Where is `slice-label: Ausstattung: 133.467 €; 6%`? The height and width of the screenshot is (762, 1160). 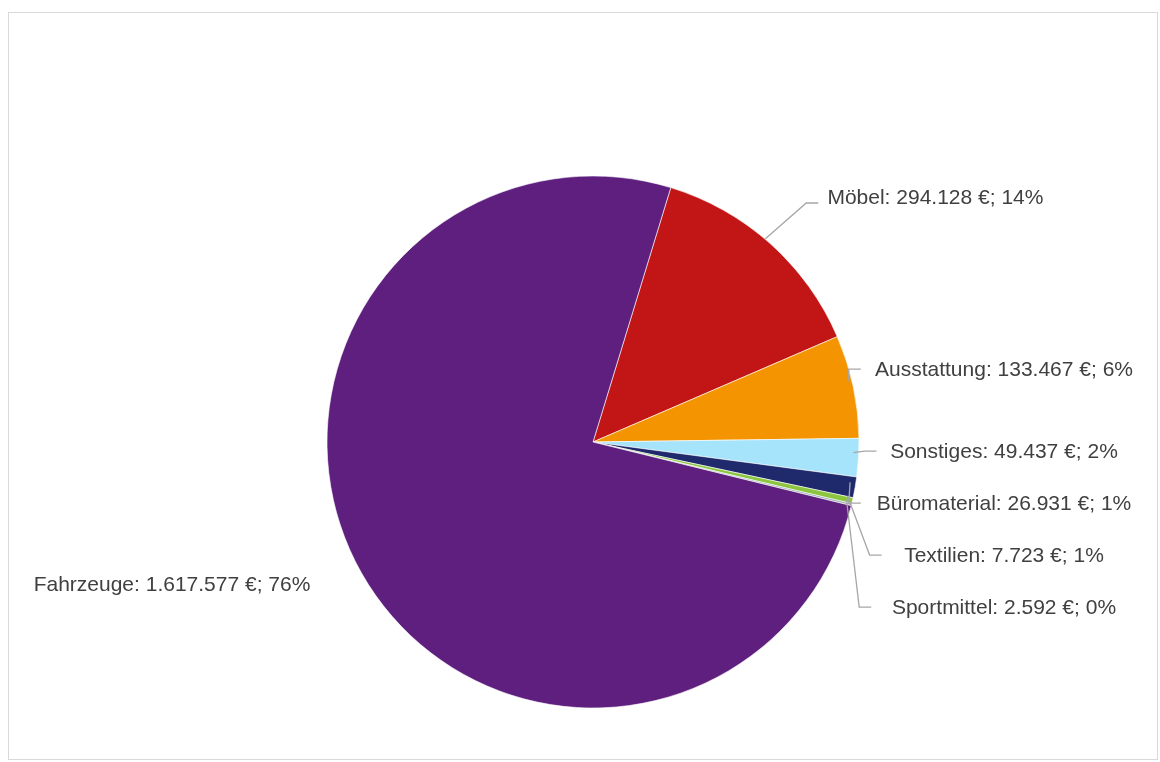
slice-label: Ausstattung: 133.467 €; 6% is located at coordinates (1004, 369).